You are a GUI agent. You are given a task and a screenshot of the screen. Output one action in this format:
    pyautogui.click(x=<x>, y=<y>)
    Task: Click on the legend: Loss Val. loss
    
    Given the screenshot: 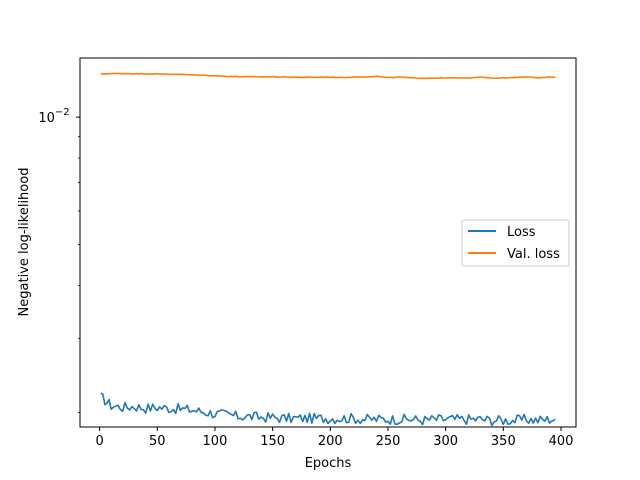 What is the action you would take?
    pyautogui.click(x=515, y=243)
    